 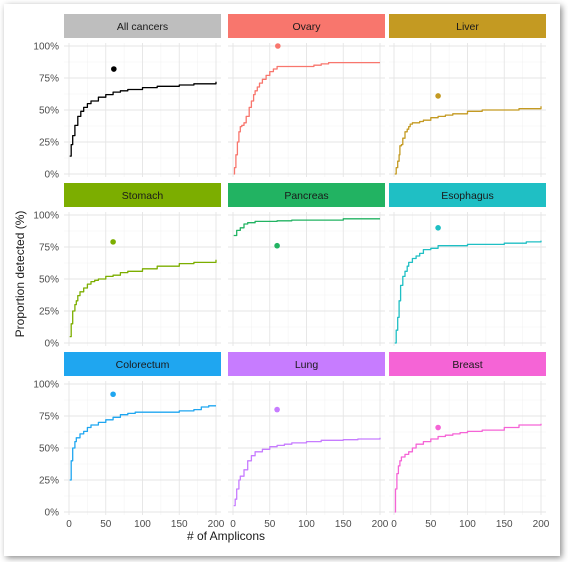 What do you see at coordinates (438, 228) in the screenshot?
I see `data-point-esophagus` at bounding box center [438, 228].